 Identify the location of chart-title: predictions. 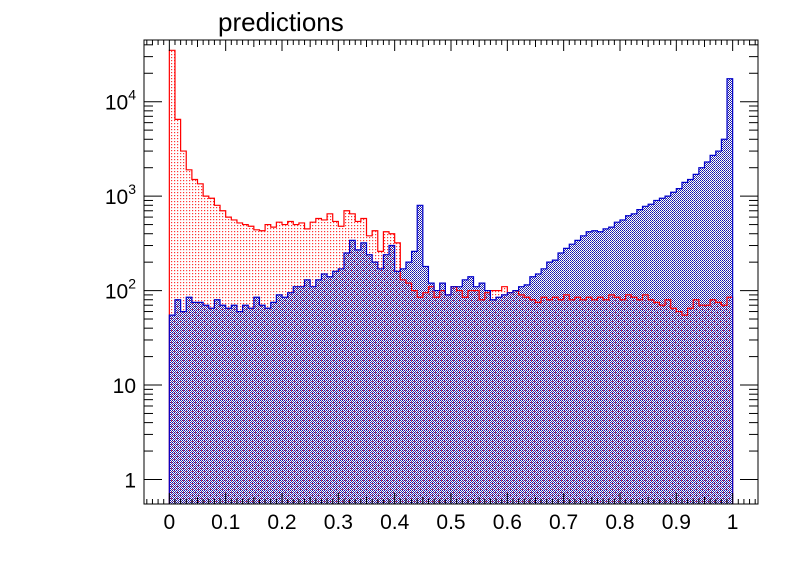
(281, 22).